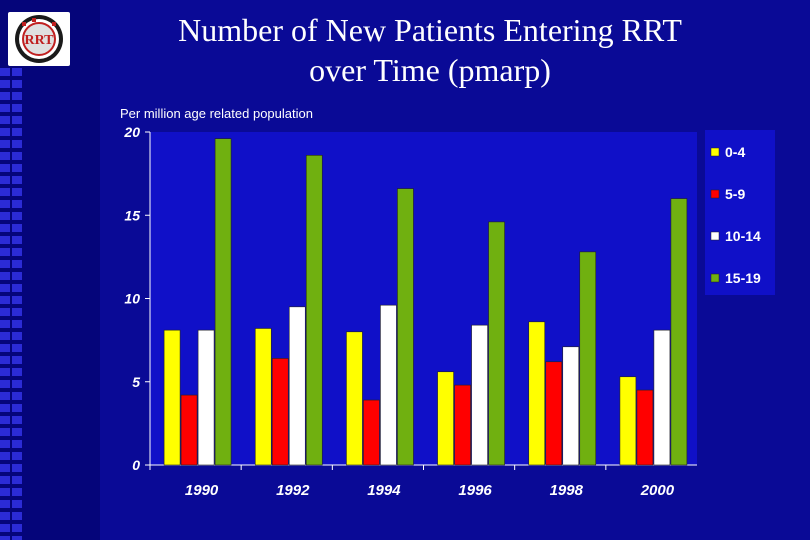  I want to click on legend-box, so click(740, 212).